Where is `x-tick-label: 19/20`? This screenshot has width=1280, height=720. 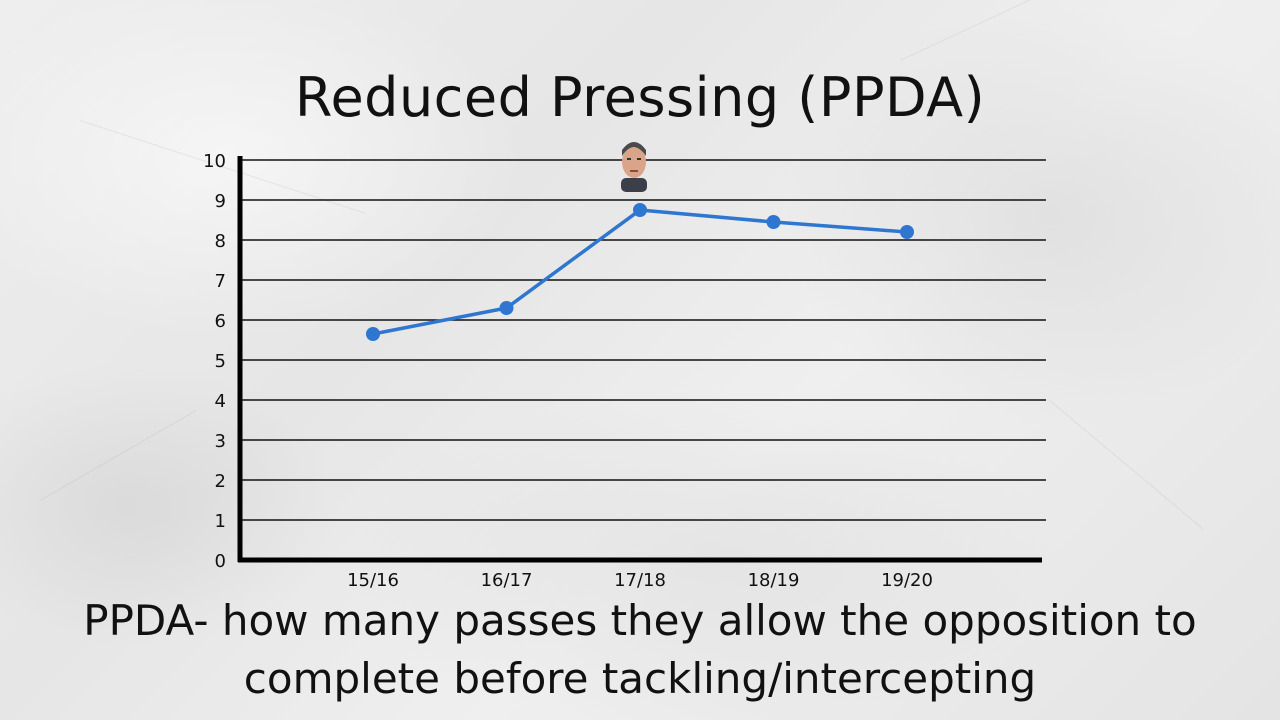 x-tick-label: 19/20 is located at coordinates (907, 580).